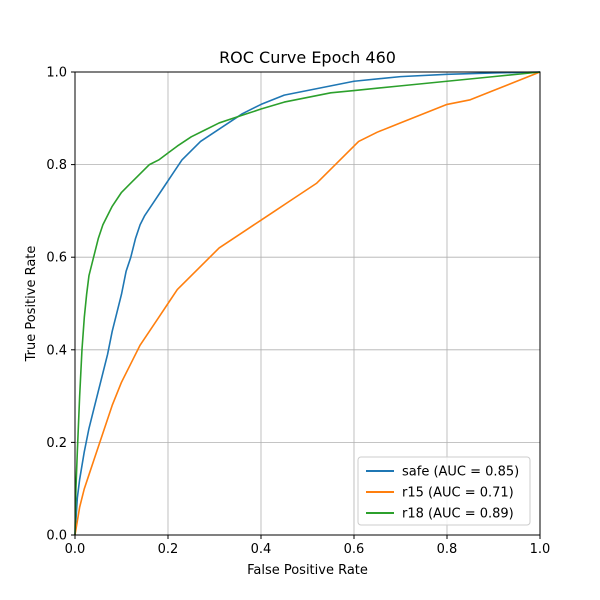 The width and height of the screenshot is (600, 600). What do you see at coordinates (56, 443) in the screenshot?
I see `y-tick-label: 0.2` at bounding box center [56, 443].